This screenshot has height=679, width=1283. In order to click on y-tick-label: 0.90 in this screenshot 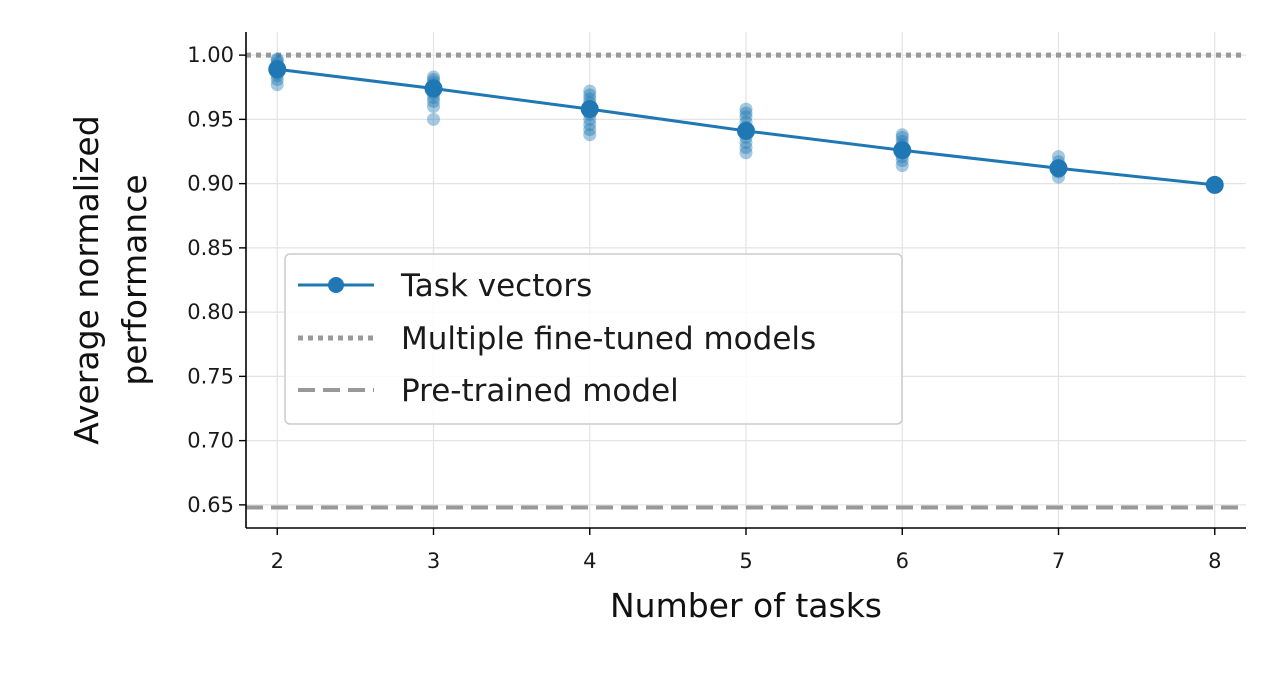, I will do `click(210, 184)`.